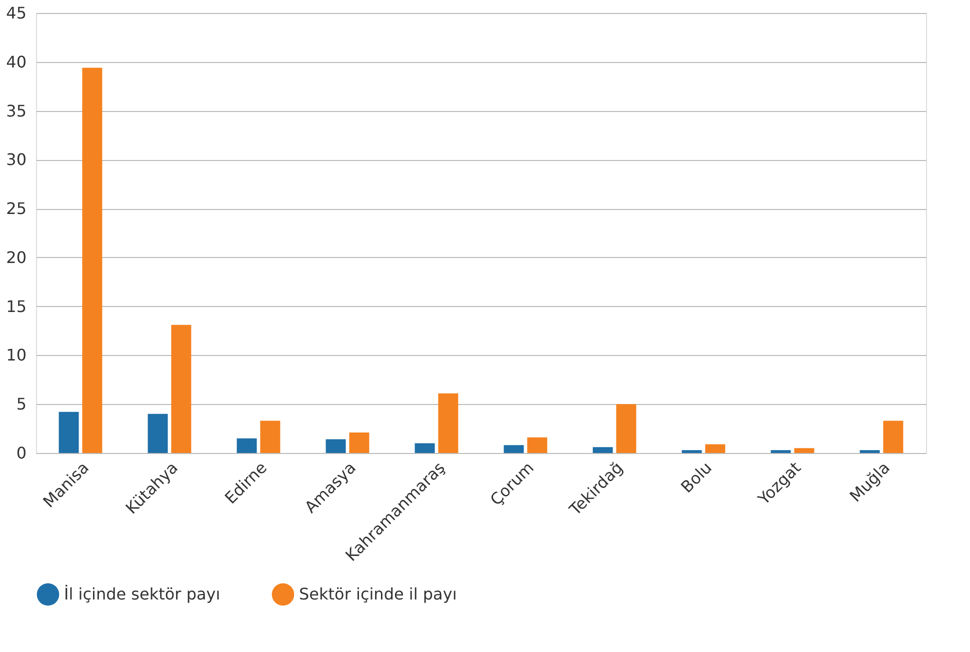 The height and width of the screenshot is (652, 970). I want to click on y-tick-label: 30, so click(16, 160).